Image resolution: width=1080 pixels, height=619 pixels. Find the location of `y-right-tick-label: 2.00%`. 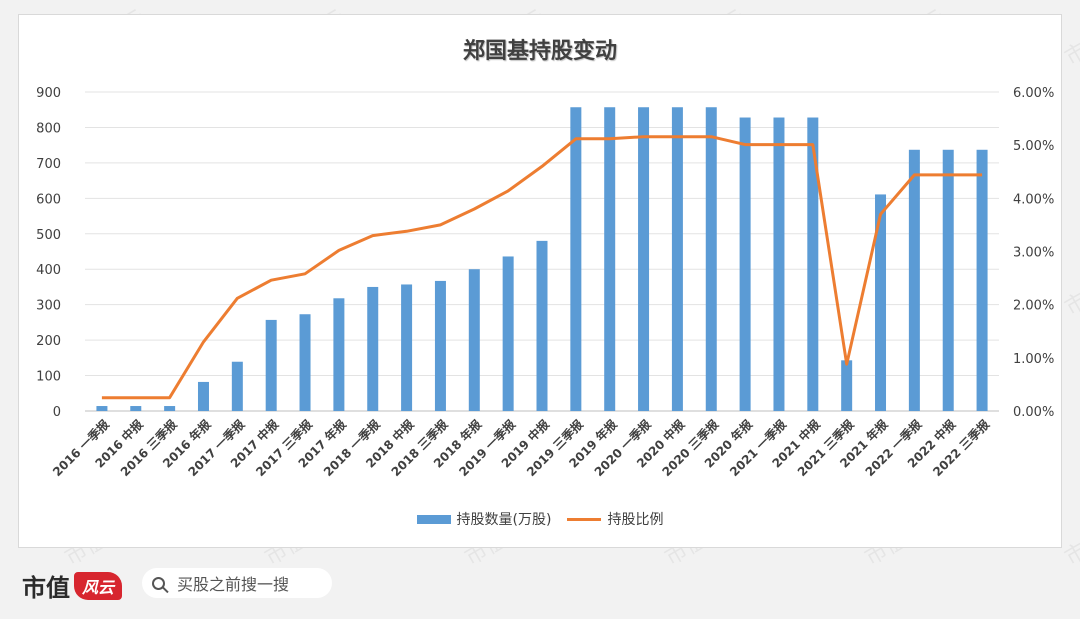

y-right-tick-label: 2.00% is located at coordinates (1033, 306).